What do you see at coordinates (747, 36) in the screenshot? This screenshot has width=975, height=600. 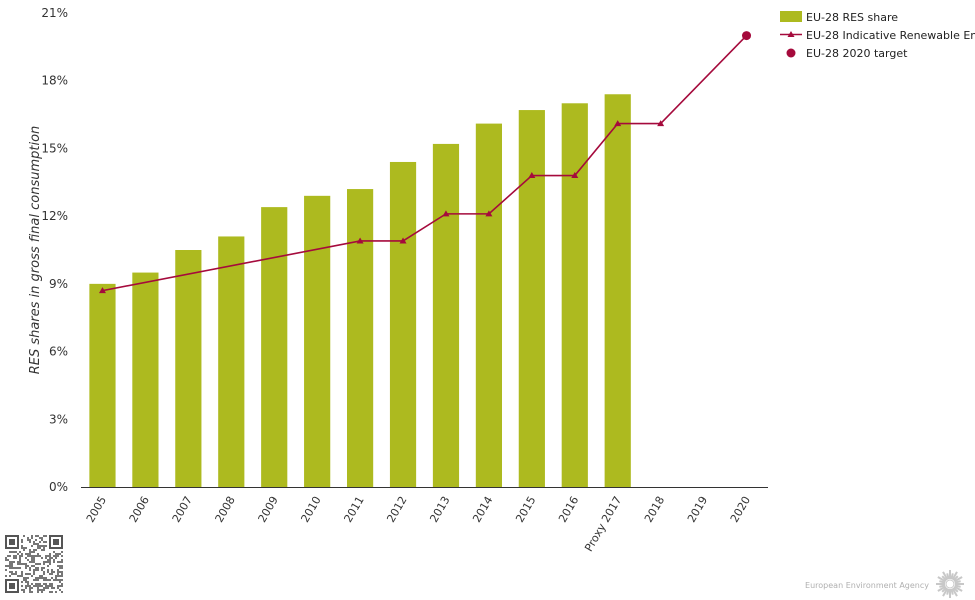 I see `target-point` at bounding box center [747, 36].